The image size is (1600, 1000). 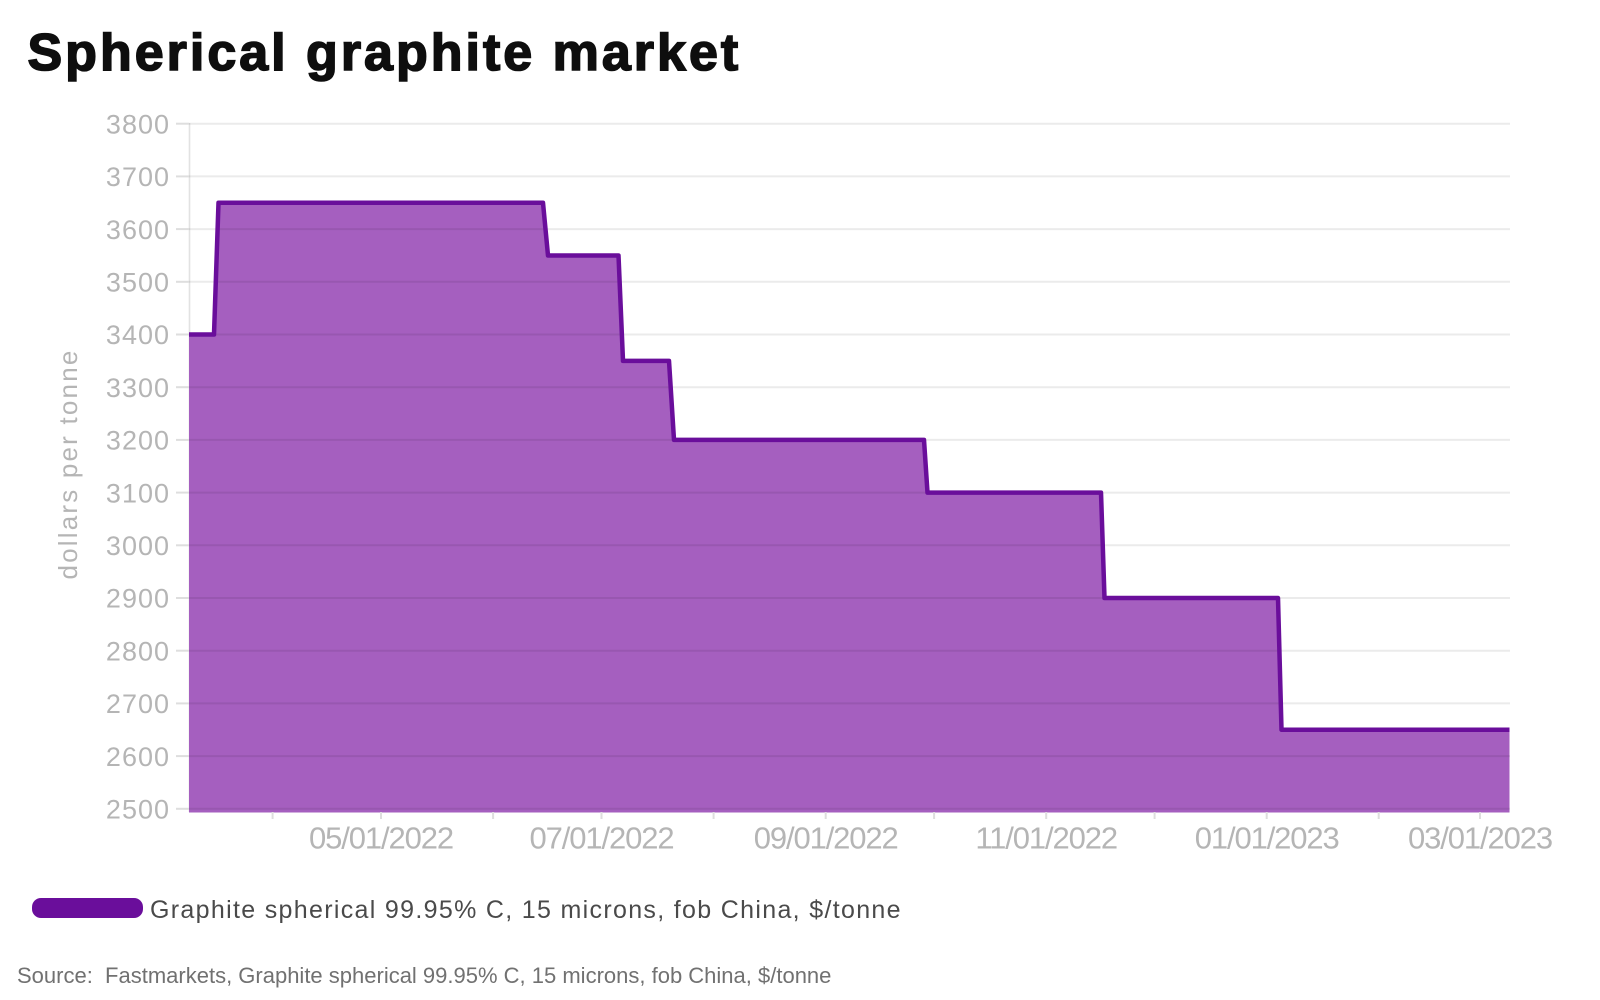 What do you see at coordinates (138, 283) in the screenshot?
I see `svg-text: 3500` at bounding box center [138, 283].